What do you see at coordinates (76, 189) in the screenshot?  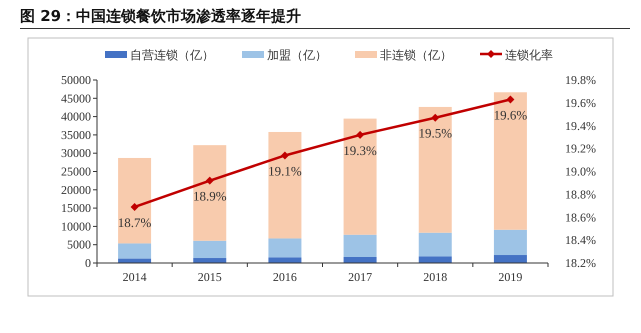 I see `y-tick-label: 20000` at bounding box center [76, 189].